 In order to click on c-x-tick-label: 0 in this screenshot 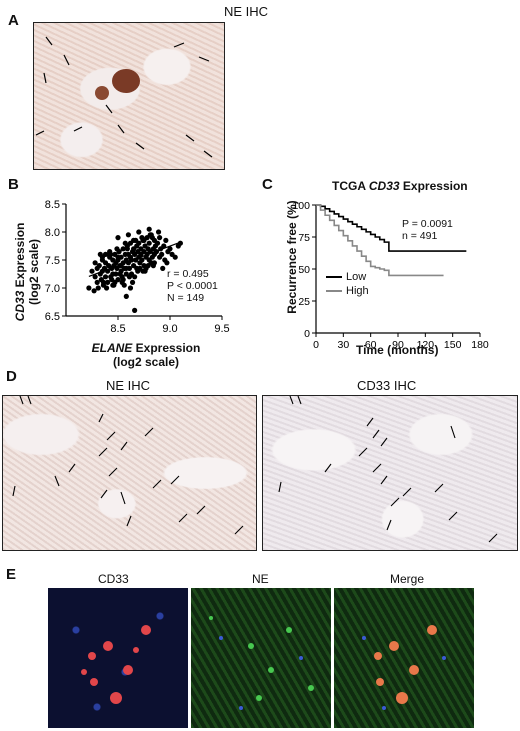, I will do `click(316, 345)`.